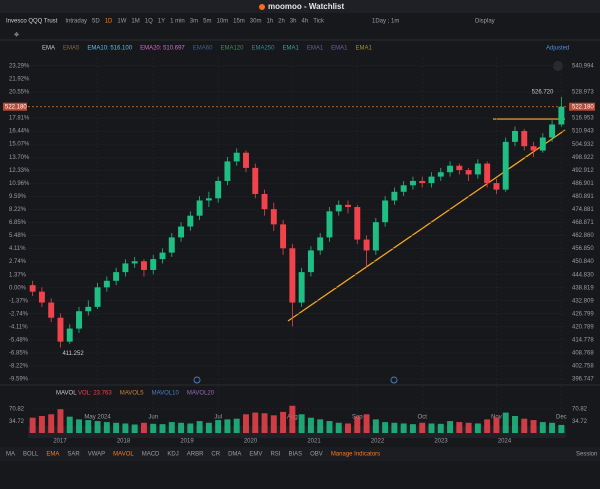 The height and width of the screenshot is (489, 600). I want to click on period-tab: 1D, so click(109, 22).